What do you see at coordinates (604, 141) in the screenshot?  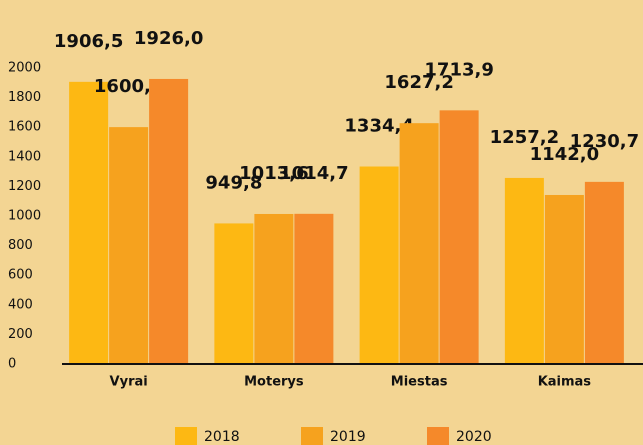 I see `value-label: 1230,7` at bounding box center [604, 141].